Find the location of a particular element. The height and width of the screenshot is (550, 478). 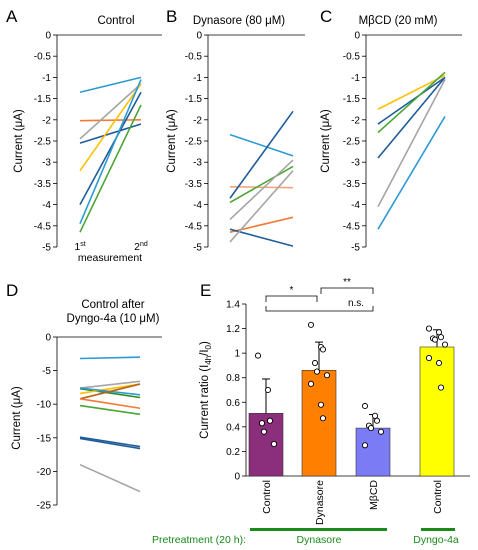

panel-d-ticks: 0 -5 -10 -15 -20 -25 is located at coordinates (47, 422).